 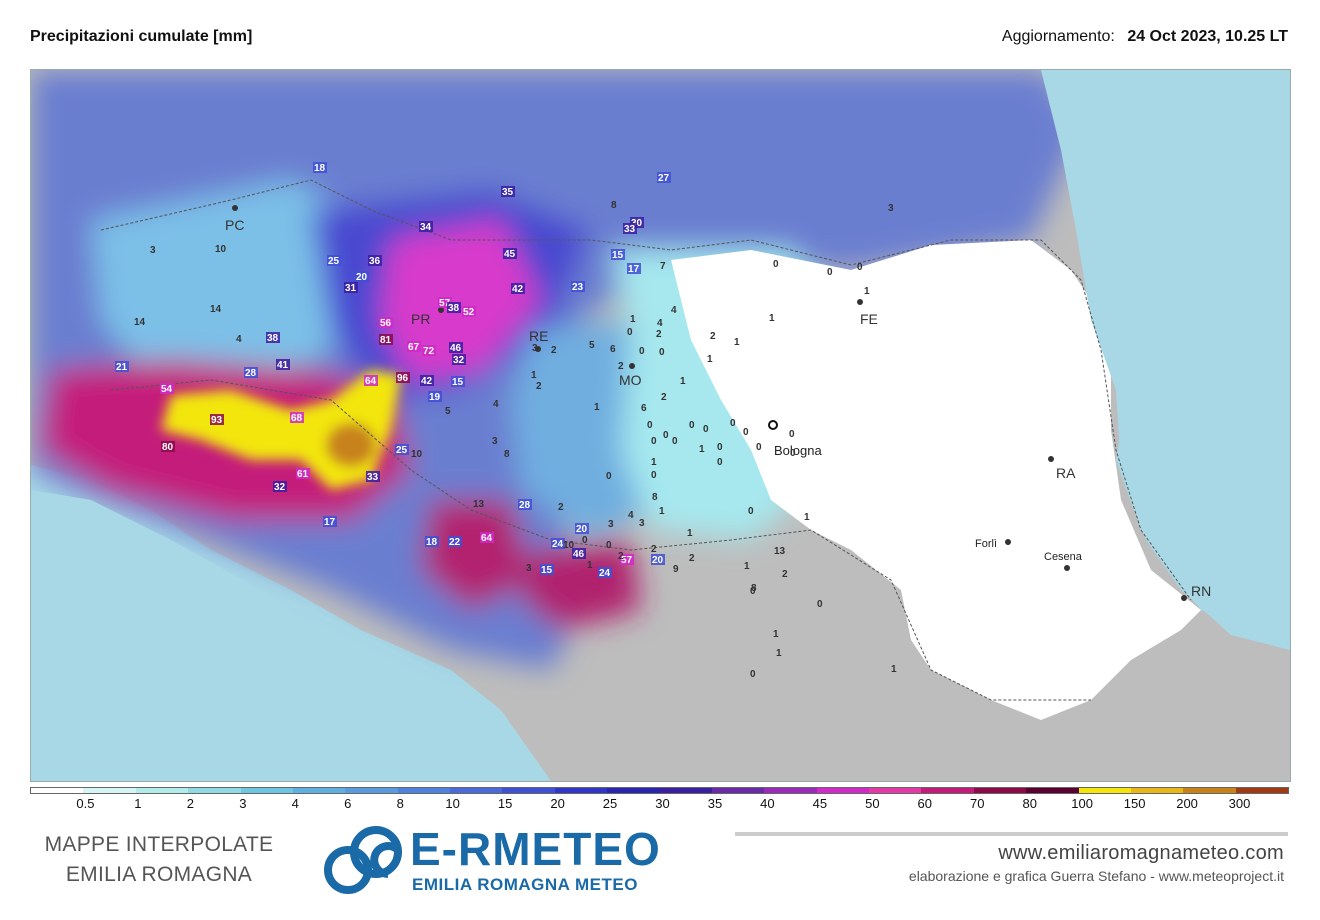 What do you see at coordinates (630, 229) in the screenshot?
I see `station-value: 33` at bounding box center [630, 229].